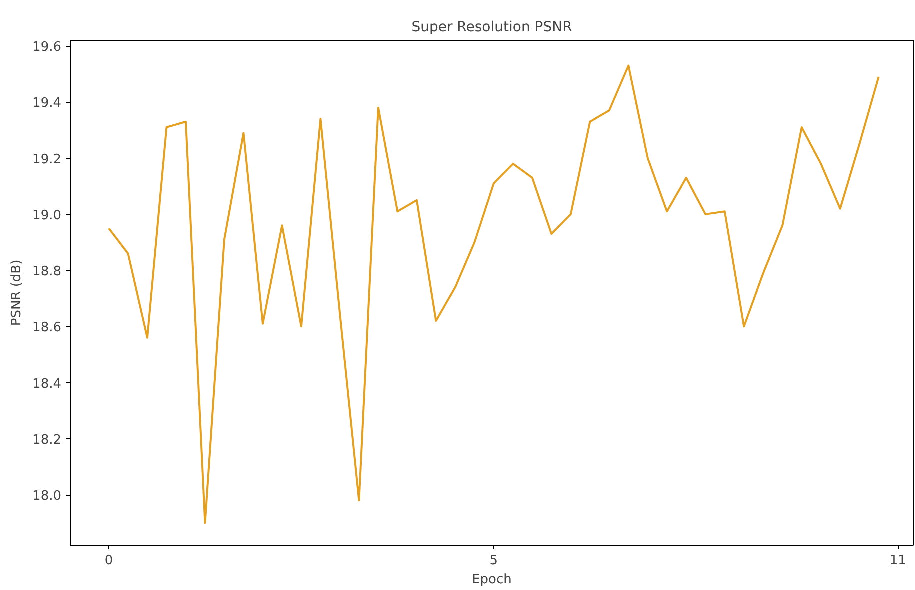 The width and height of the screenshot is (915, 590). What do you see at coordinates (898, 561) in the screenshot?
I see `x-tick-label: 11` at bounding box center [898, 561].